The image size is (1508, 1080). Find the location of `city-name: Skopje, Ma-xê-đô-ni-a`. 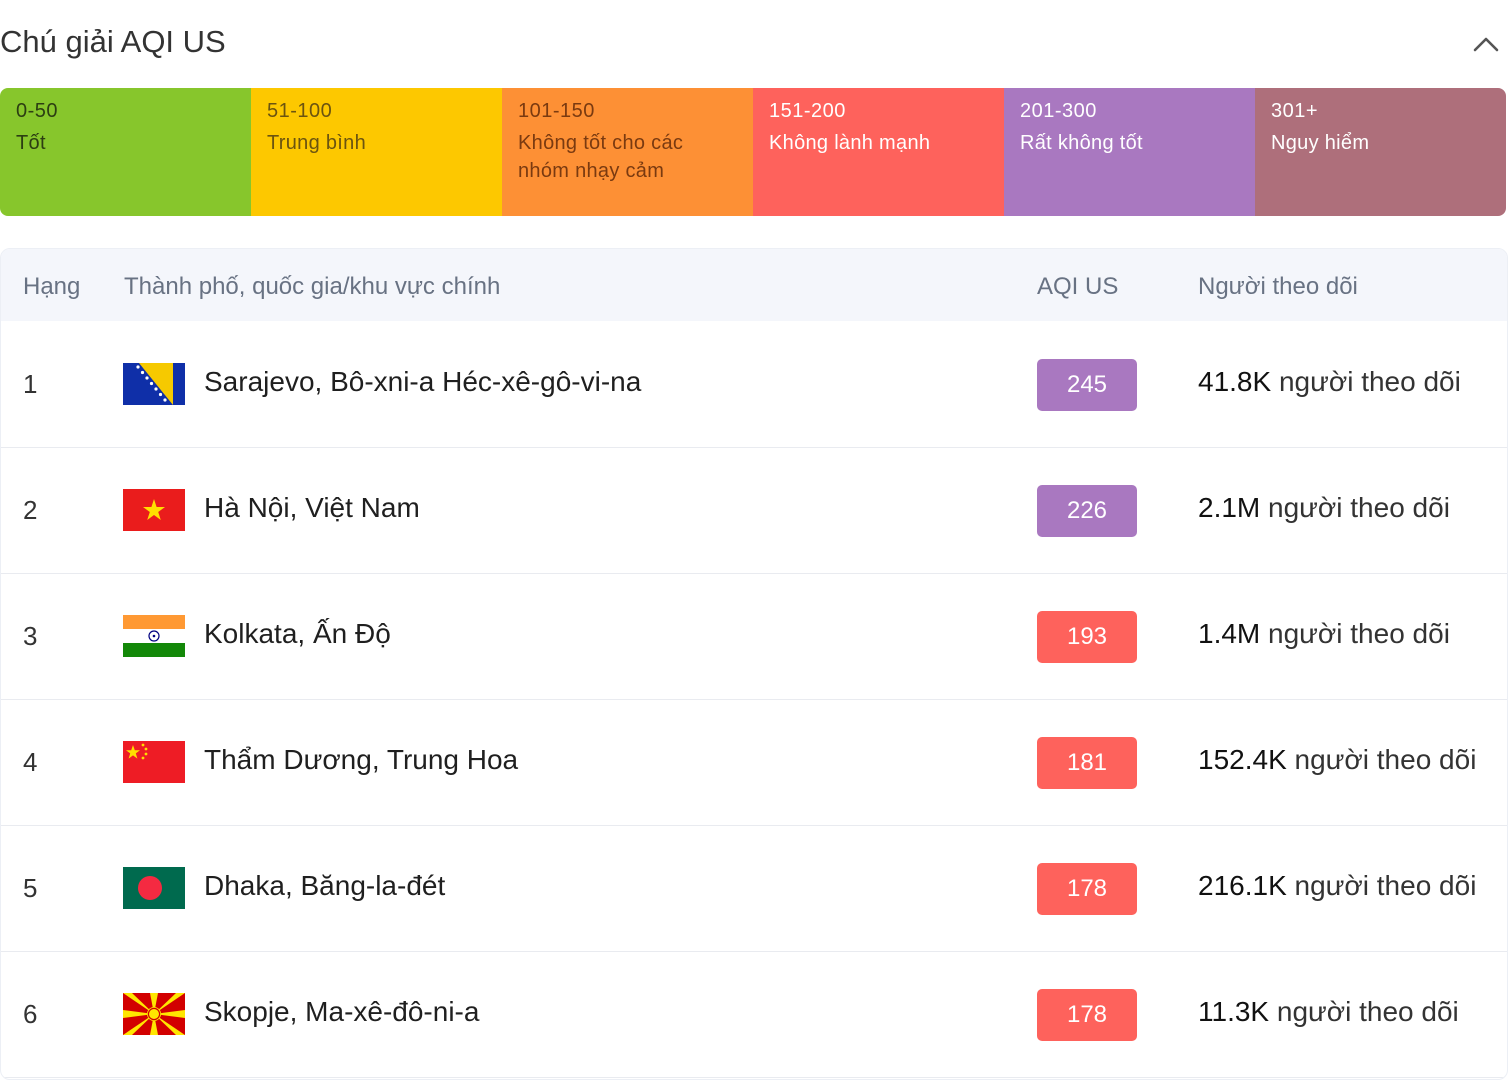

city-name: Skopje, Ma-xê-đô-ni-a is located at coordinates (342, 1011).